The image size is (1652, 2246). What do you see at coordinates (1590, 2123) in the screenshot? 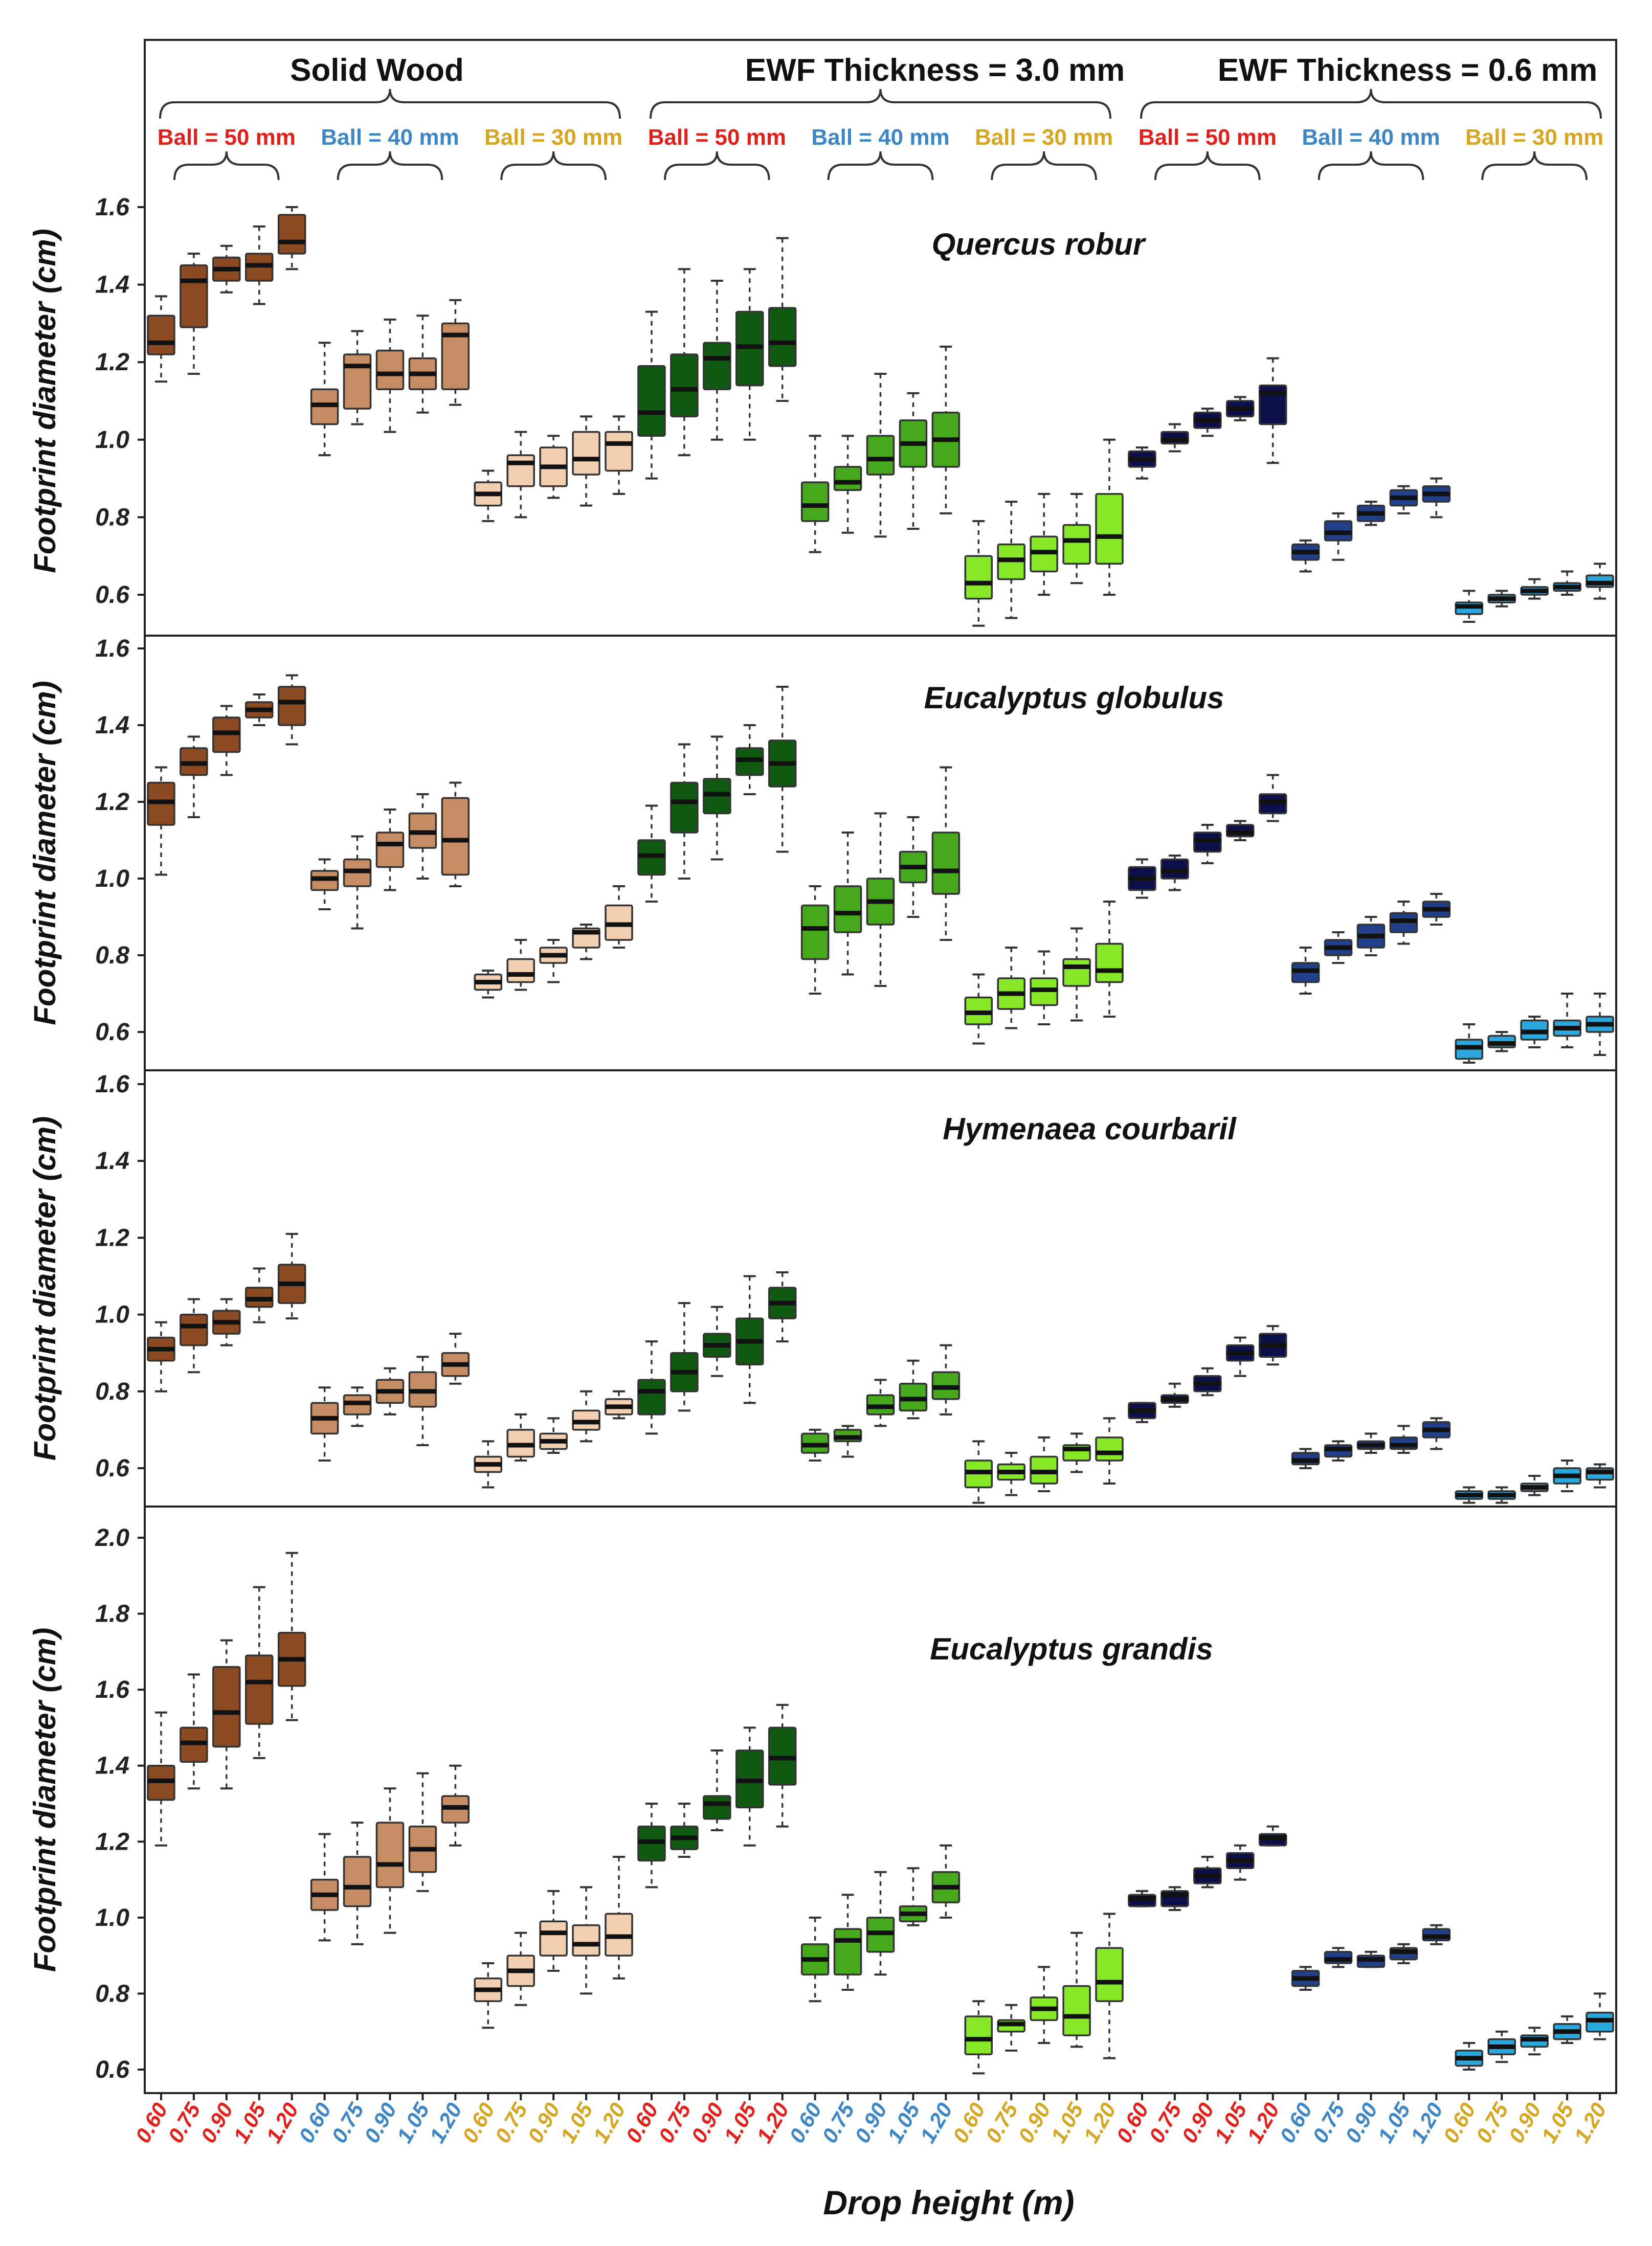
I see `x-tick-label-45: 1.20` at bounding box center [1590, 2123].